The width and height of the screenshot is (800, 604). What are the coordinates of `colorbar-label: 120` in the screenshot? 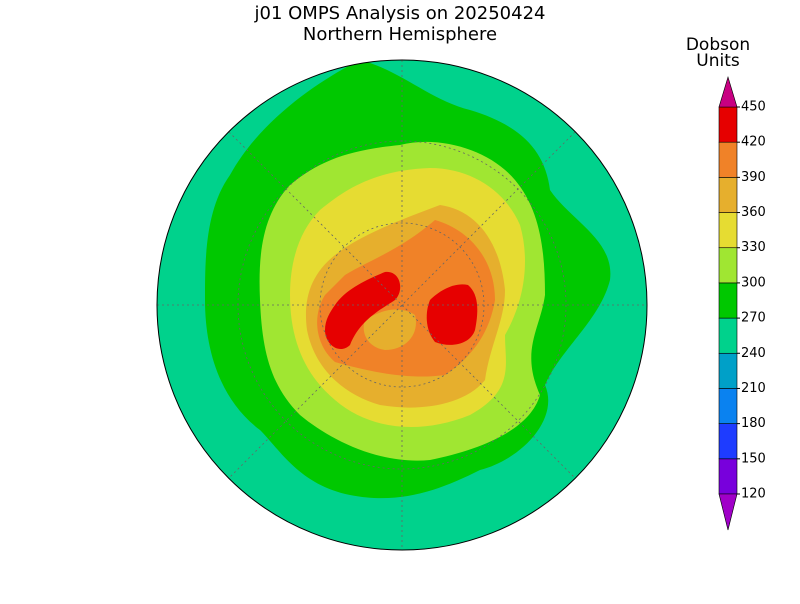 It's located at (753, 494).